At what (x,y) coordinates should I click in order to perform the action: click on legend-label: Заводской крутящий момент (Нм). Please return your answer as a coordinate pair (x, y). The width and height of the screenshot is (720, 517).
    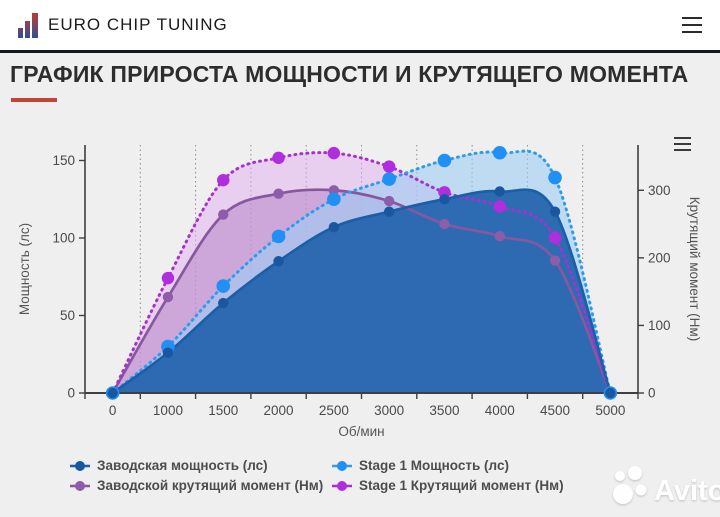
    Looking at the image, I should click on (210, 485).